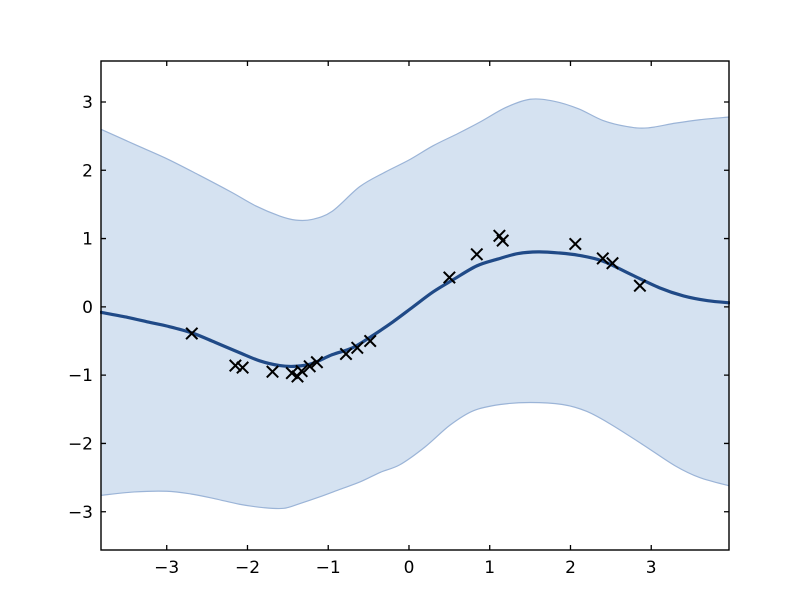  I want to click on y-tick-label: 2, so click(87, 171).